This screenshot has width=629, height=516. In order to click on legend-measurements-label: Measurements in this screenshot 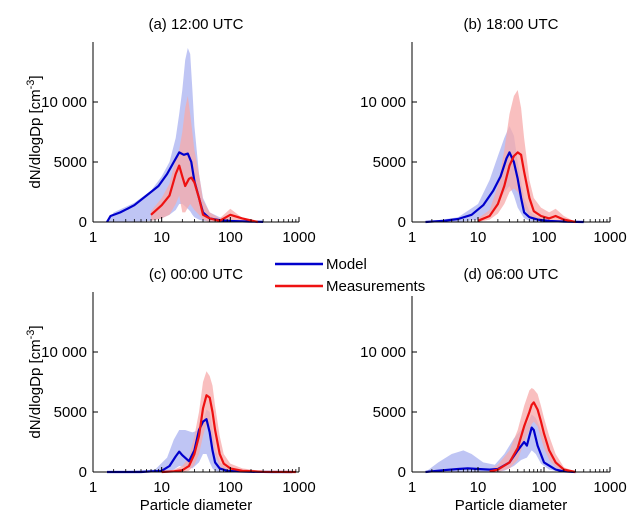, I will do `click(375, 286)`.